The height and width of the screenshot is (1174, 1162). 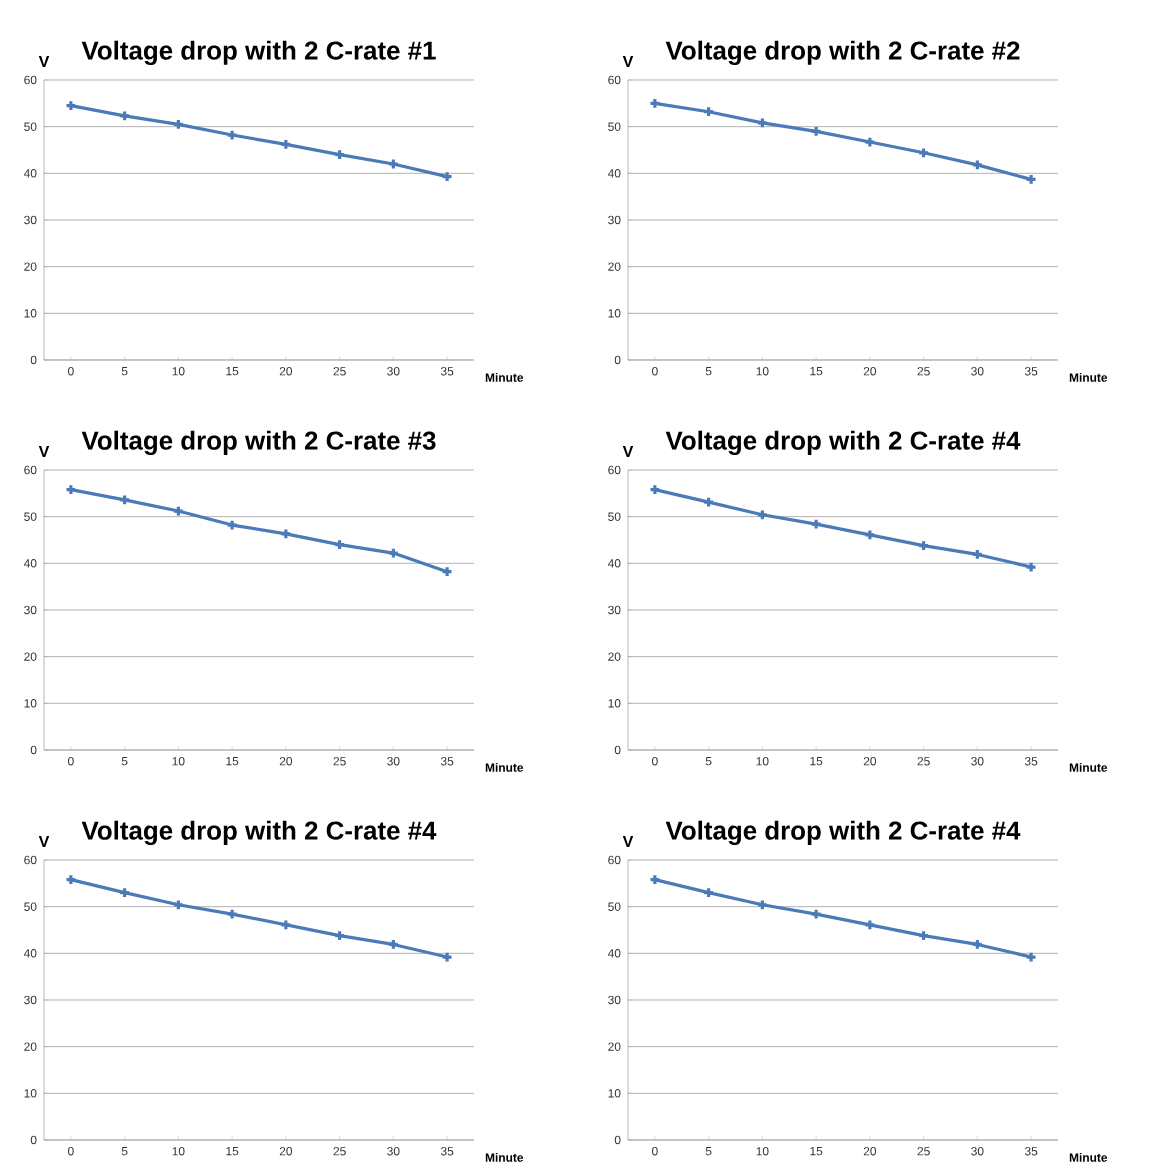 I want to click on chart-title: Voltage drop with 2 C-rate #2, so click(x=842, y=52).